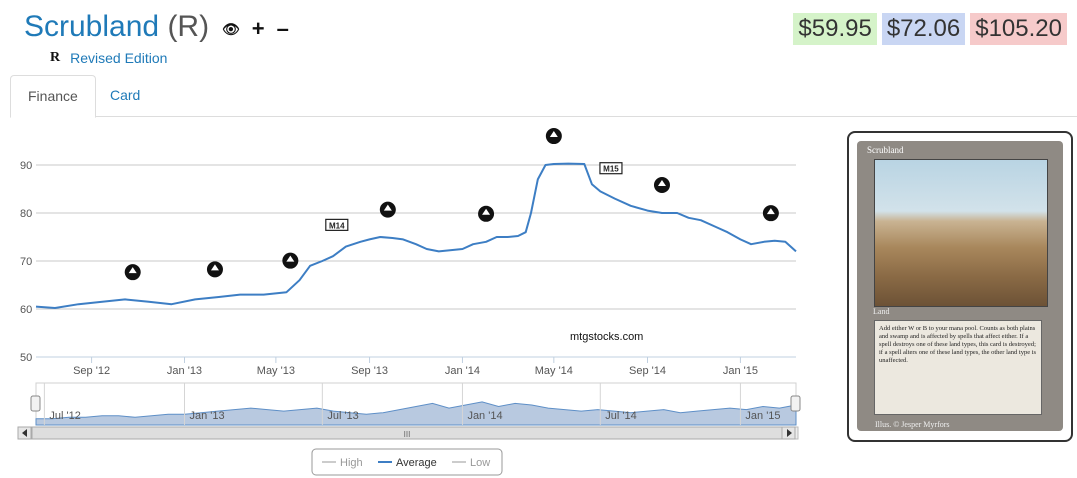 The height and width of the screenshot is (478, 1077). What do you see at coordinates (416, 463) in the screenshot?
I see `legend-item-average: Average` at bounding box center [416, 463].